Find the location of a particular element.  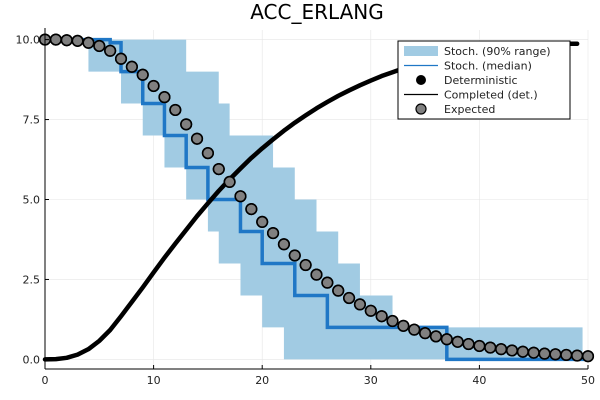

x-tick-label: 50 is located at coordinates (588, 380).